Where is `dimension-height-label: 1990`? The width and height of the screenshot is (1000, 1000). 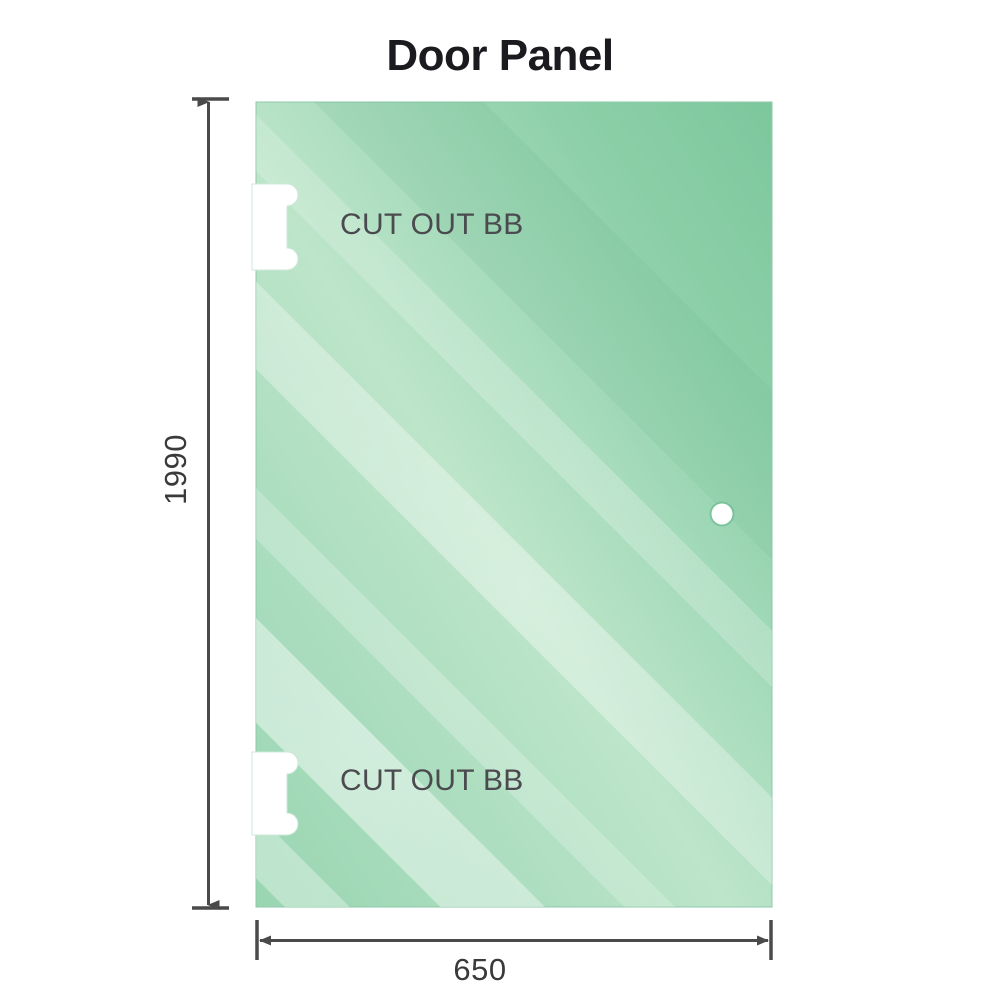
dimension-height-label: 1990 is located at coordinates (175, 469).